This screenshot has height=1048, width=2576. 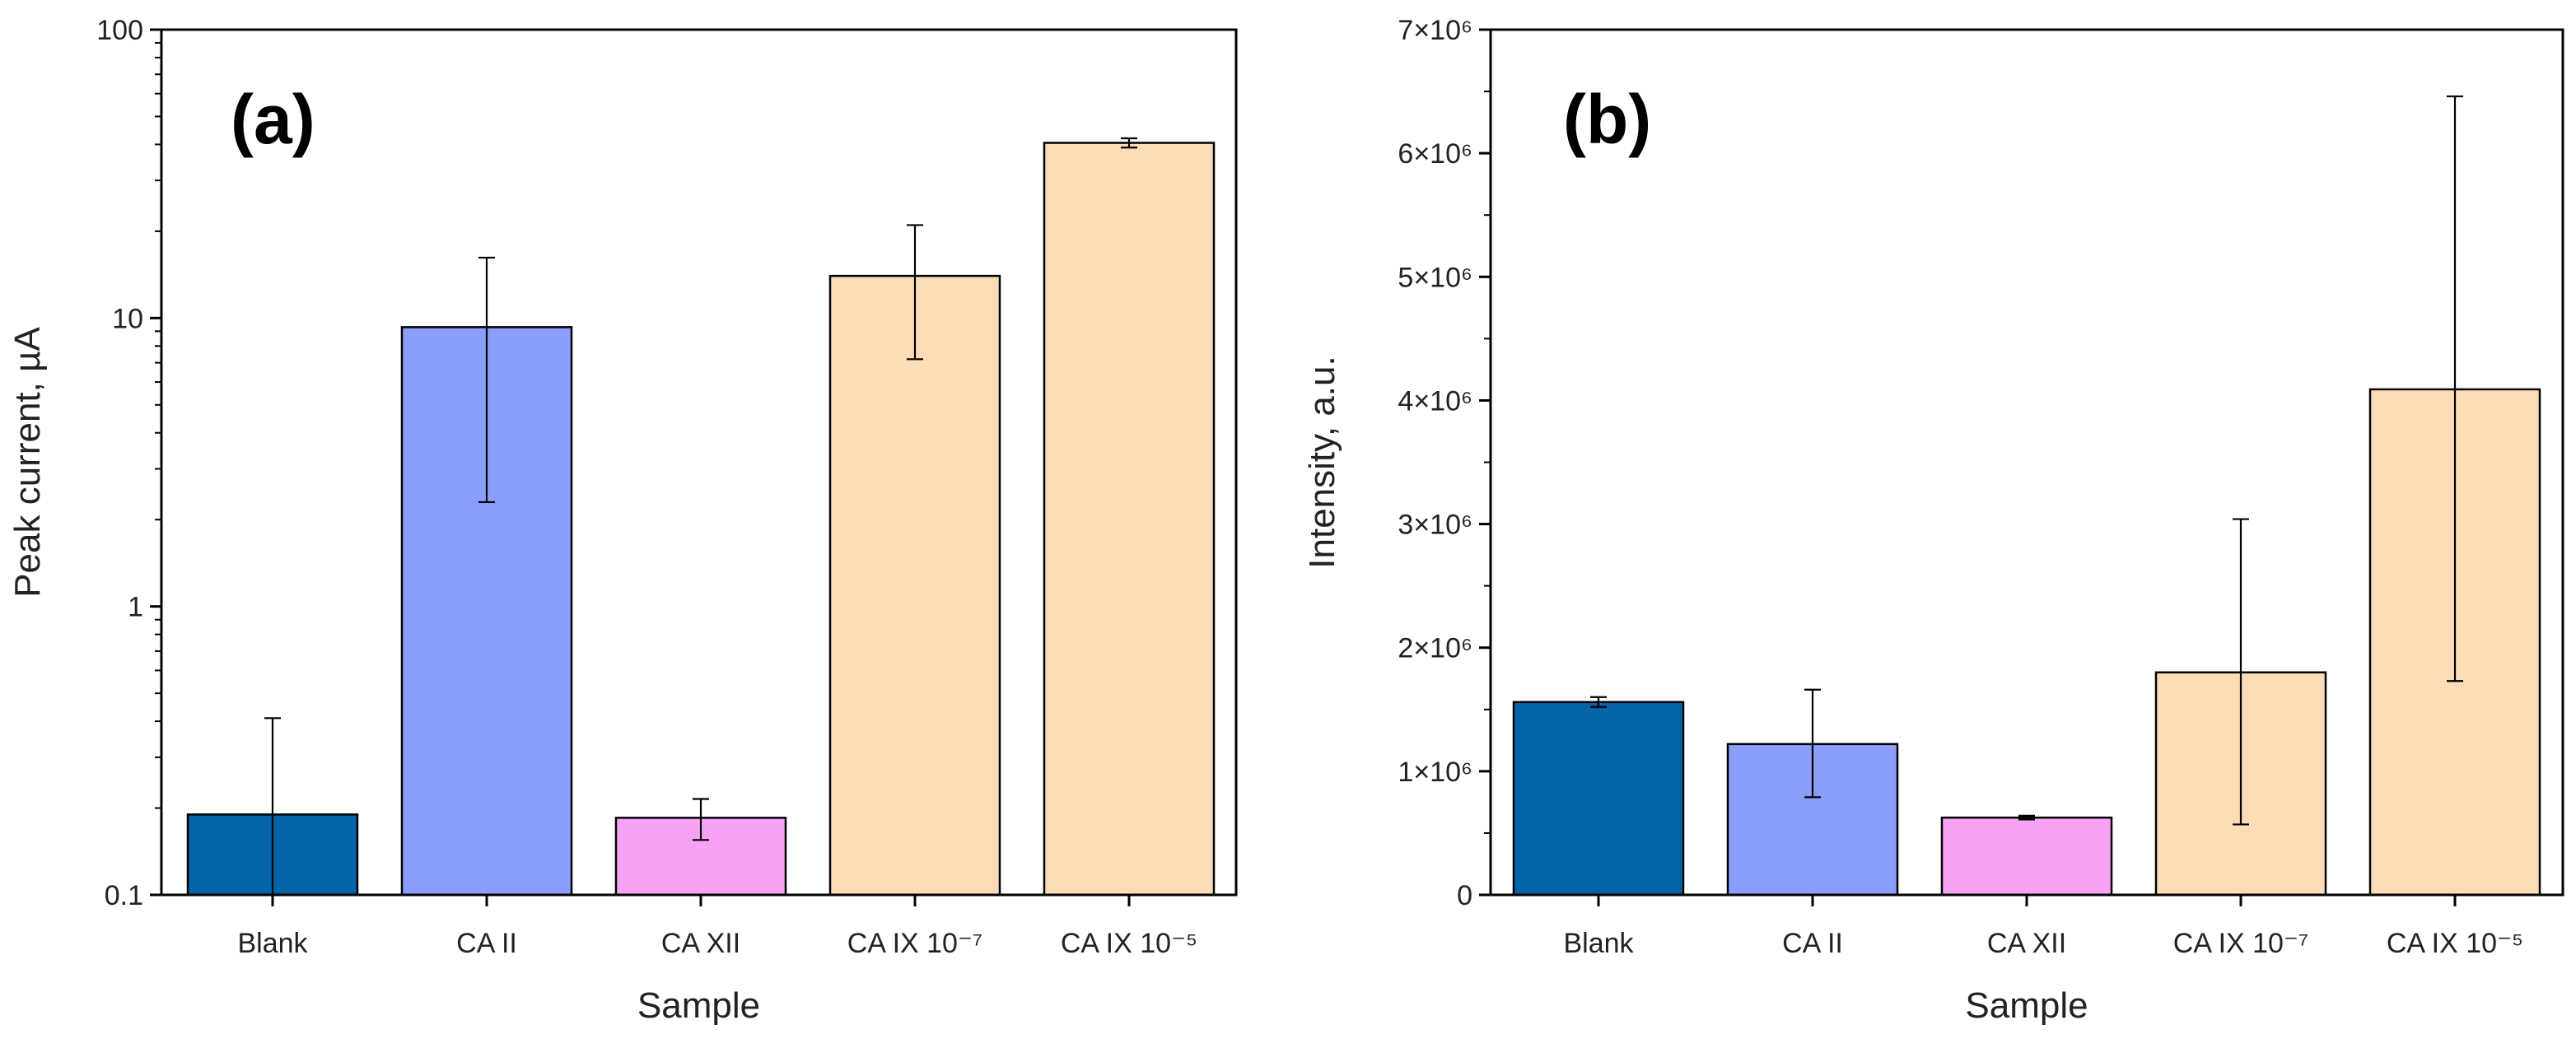 What do you see at coordinates (1435, 30) in the screenshot?
I see `y-tick-label: 7×10⁶` at bounding box center [1435, 30].